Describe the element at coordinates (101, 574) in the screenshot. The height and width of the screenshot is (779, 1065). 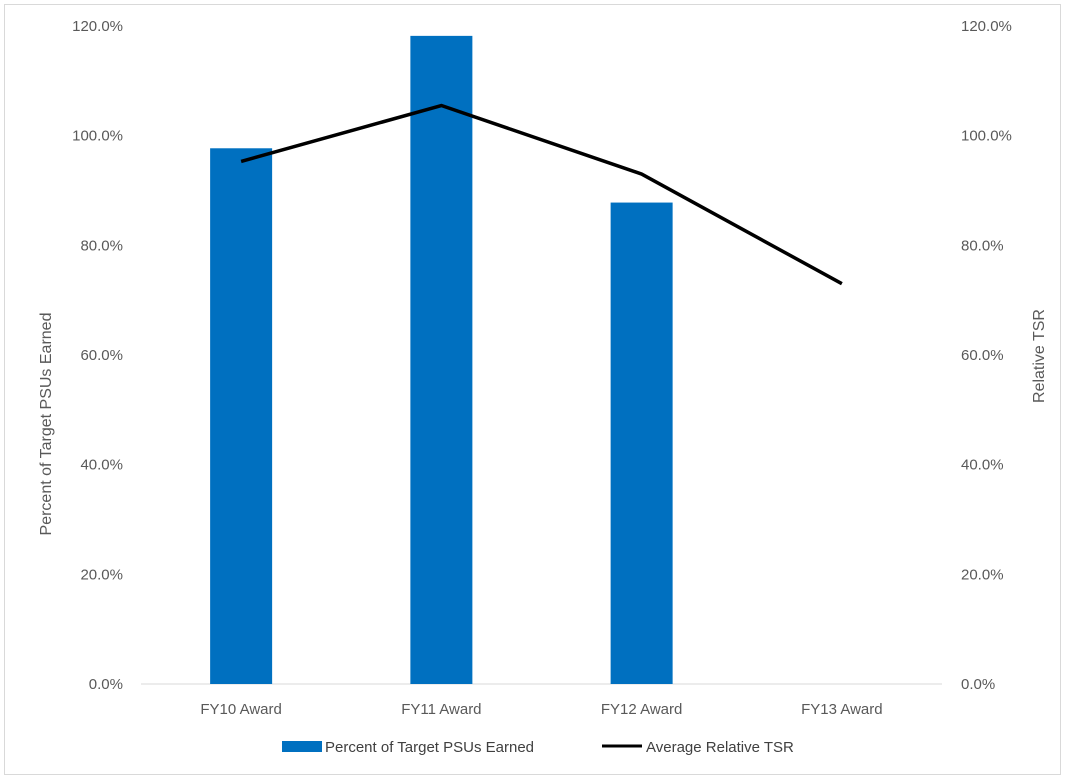
I see `left-tick-label: 20.0%` at that location.